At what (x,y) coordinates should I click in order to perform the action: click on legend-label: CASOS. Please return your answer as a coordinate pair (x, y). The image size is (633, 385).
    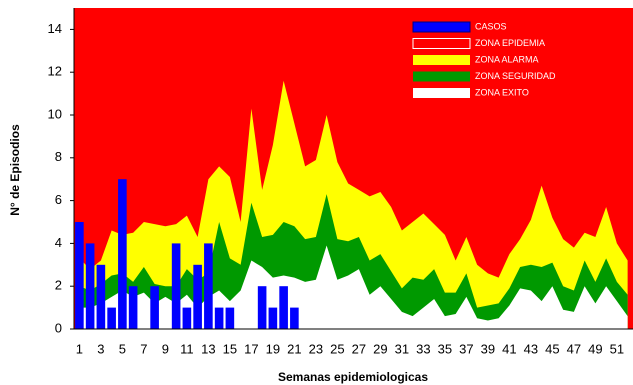
    Looking at the image, I should click on (491, 26).